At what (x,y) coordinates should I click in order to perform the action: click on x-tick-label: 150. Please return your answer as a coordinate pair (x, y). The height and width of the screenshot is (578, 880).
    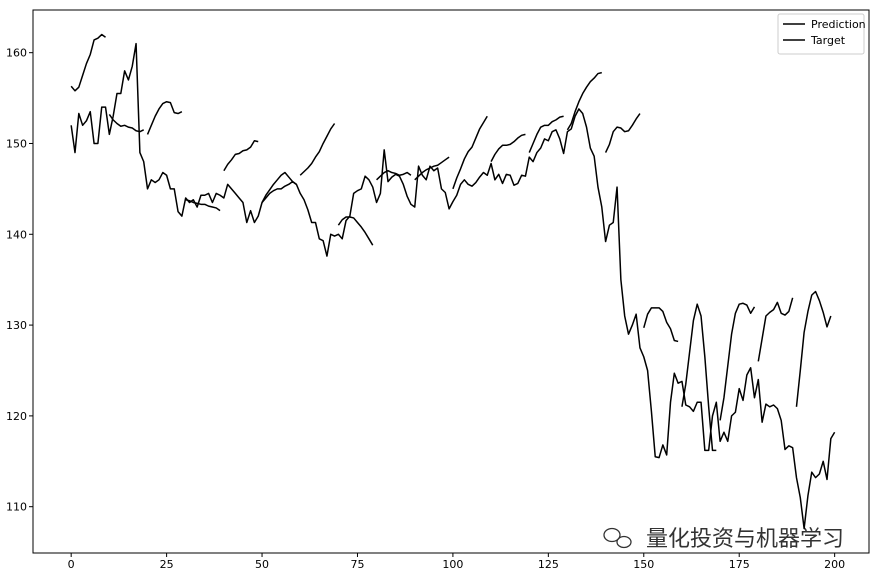
    Looking at the image, I should click on (643, 564).